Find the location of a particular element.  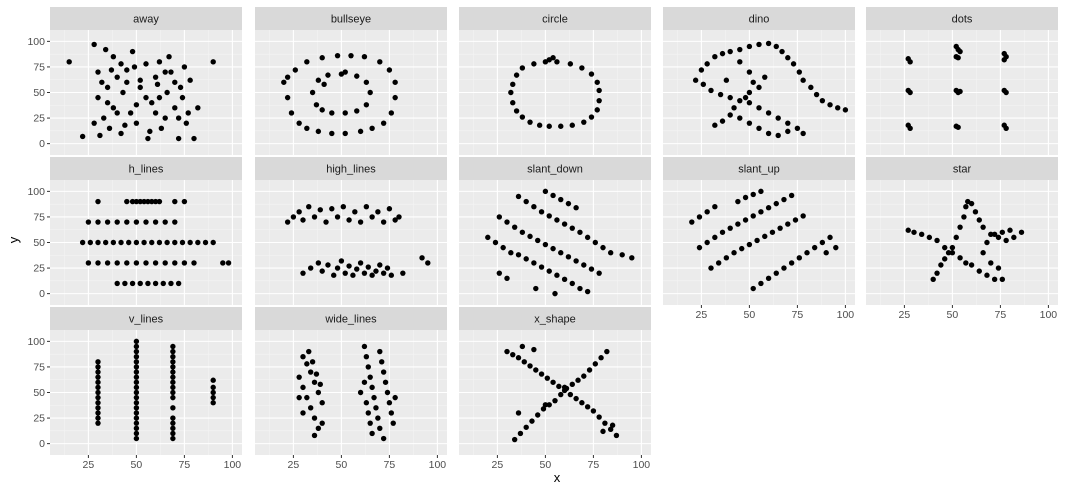

y-tick-label: 25 is located at coordinates (39, 119).